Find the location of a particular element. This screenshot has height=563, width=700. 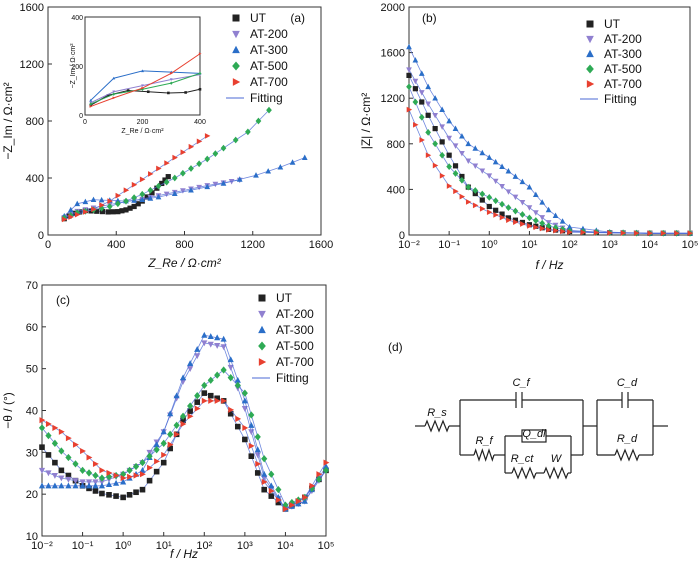

x-tick-label: 10³ is located at coordinates (610, 245).